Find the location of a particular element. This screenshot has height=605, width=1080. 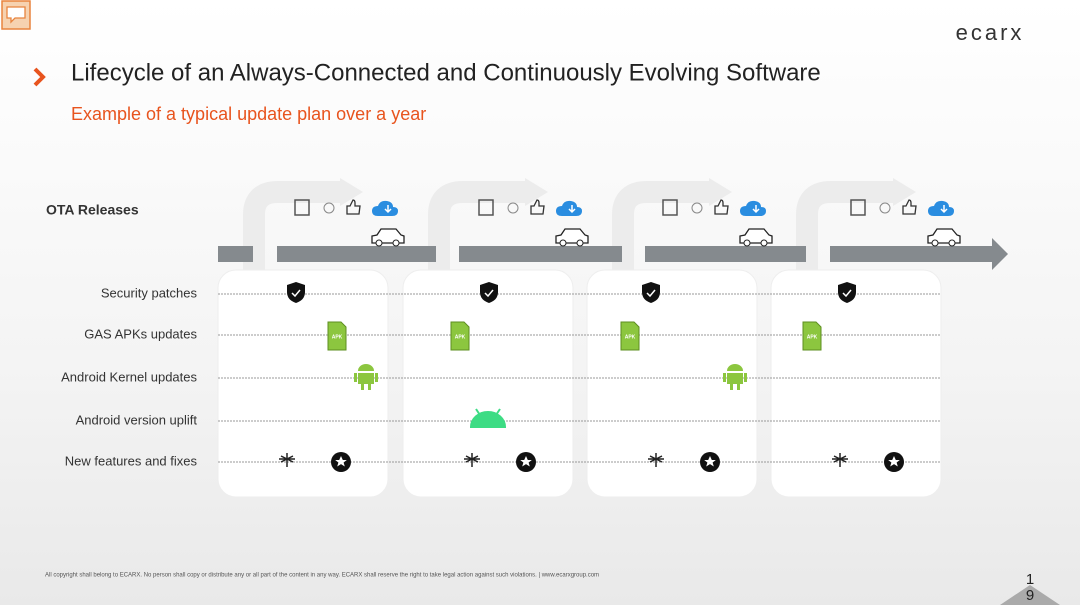

row-label: Security patches is located at coordinates (149, 292).